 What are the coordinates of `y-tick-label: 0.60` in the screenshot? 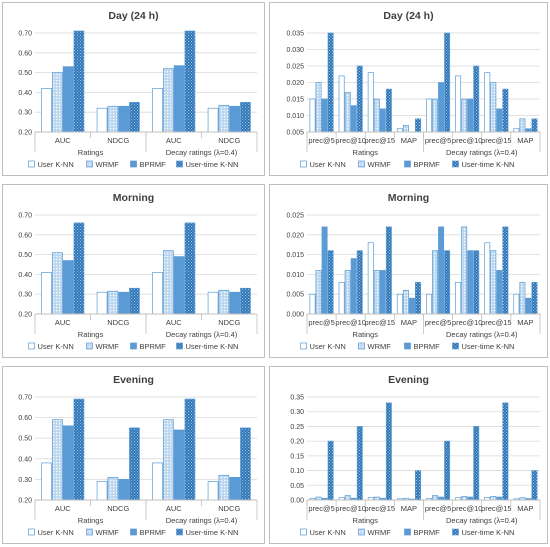 It's located at (25, 235).